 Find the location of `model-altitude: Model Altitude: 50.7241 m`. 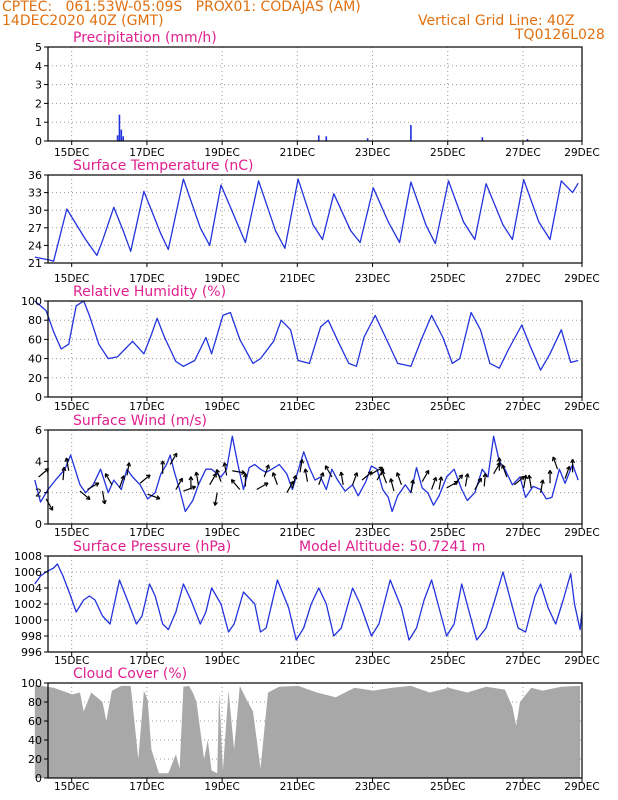

model-altitude: Model Altitude: 50.7241 m is located at coordinates (392, 547).